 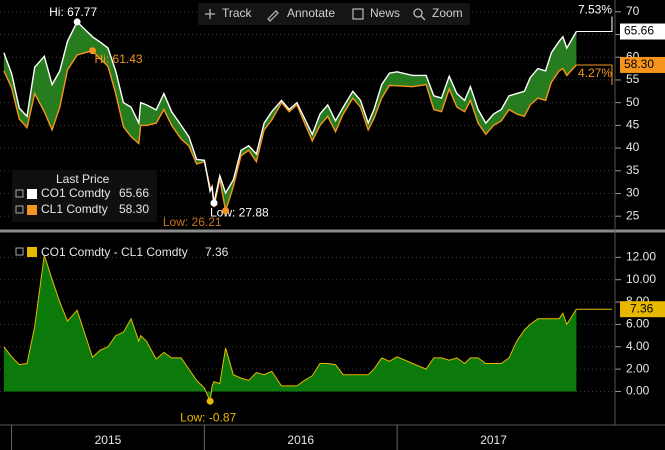 I want to click on track-icon, so click(x=210, y=14).